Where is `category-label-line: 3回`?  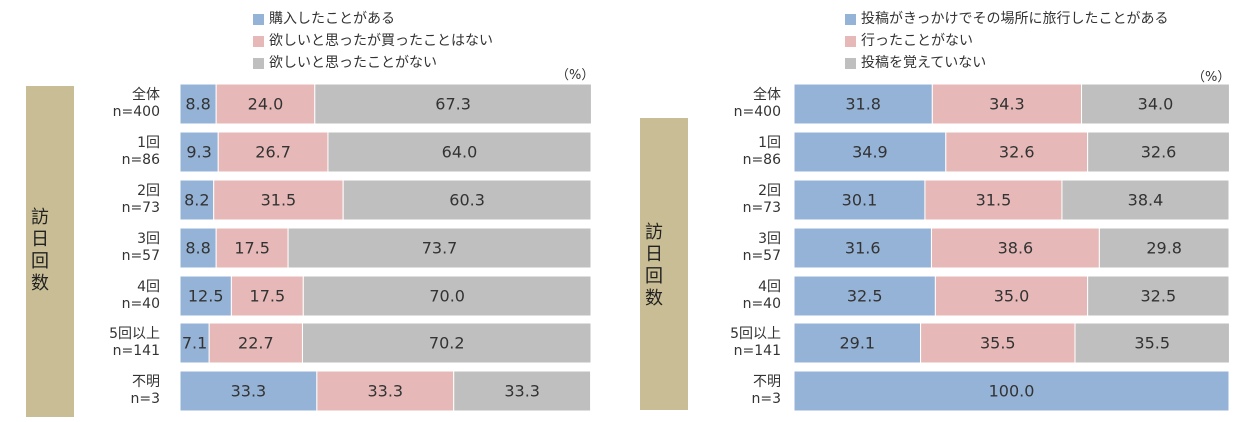
category-label-line: 3回 is located at coordinates (769, 239).